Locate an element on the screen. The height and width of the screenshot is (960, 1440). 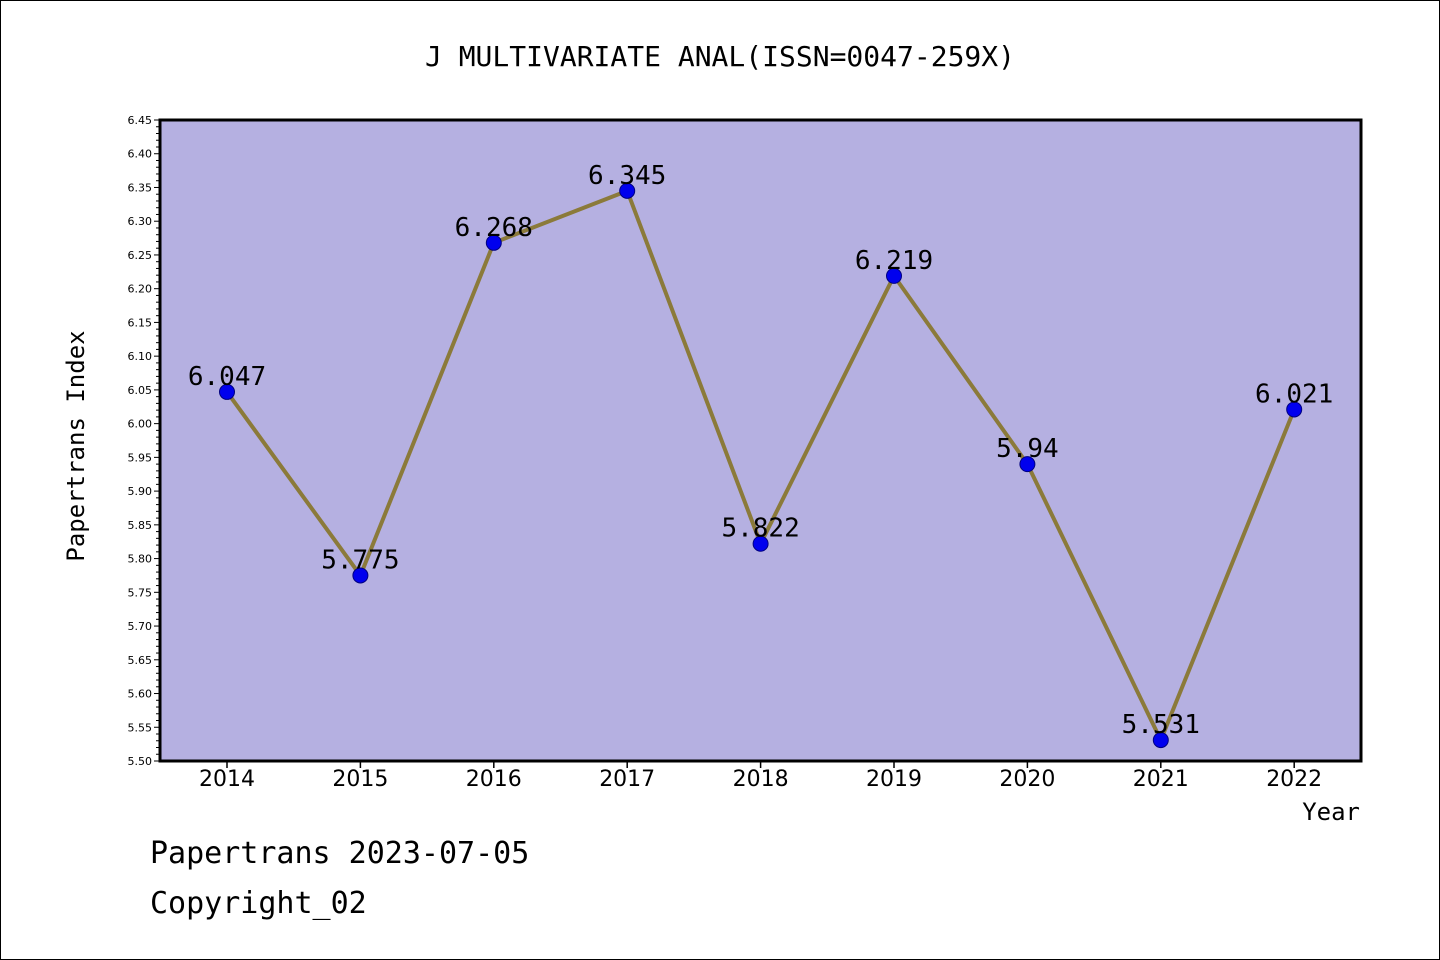
x-tick-label: 2020 is located at coordinates (1027, 779).